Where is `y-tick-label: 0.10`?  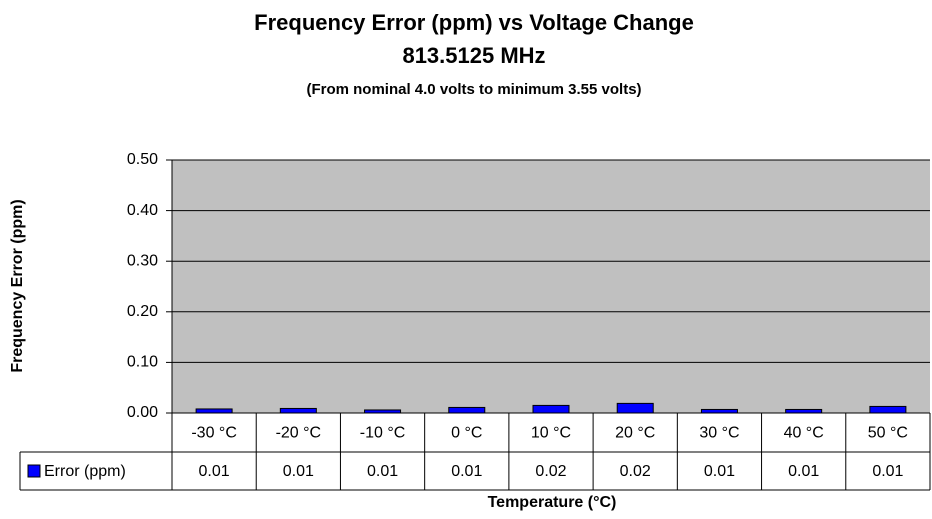 y-tick-label: 0.10 is located at coordinates (142, 362).